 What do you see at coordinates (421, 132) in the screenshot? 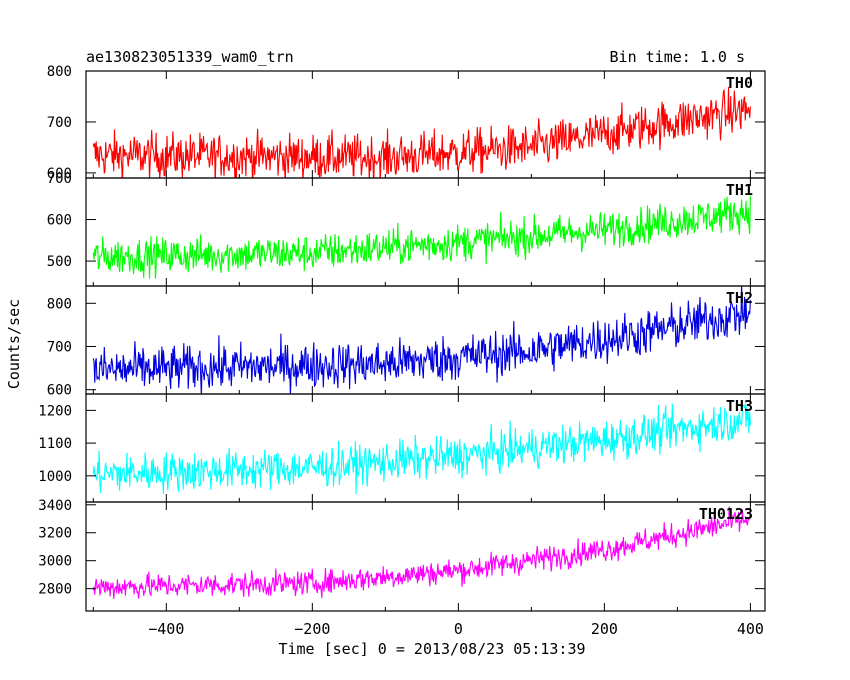
I see `series-line-th0` at bounding box center [421, 132].